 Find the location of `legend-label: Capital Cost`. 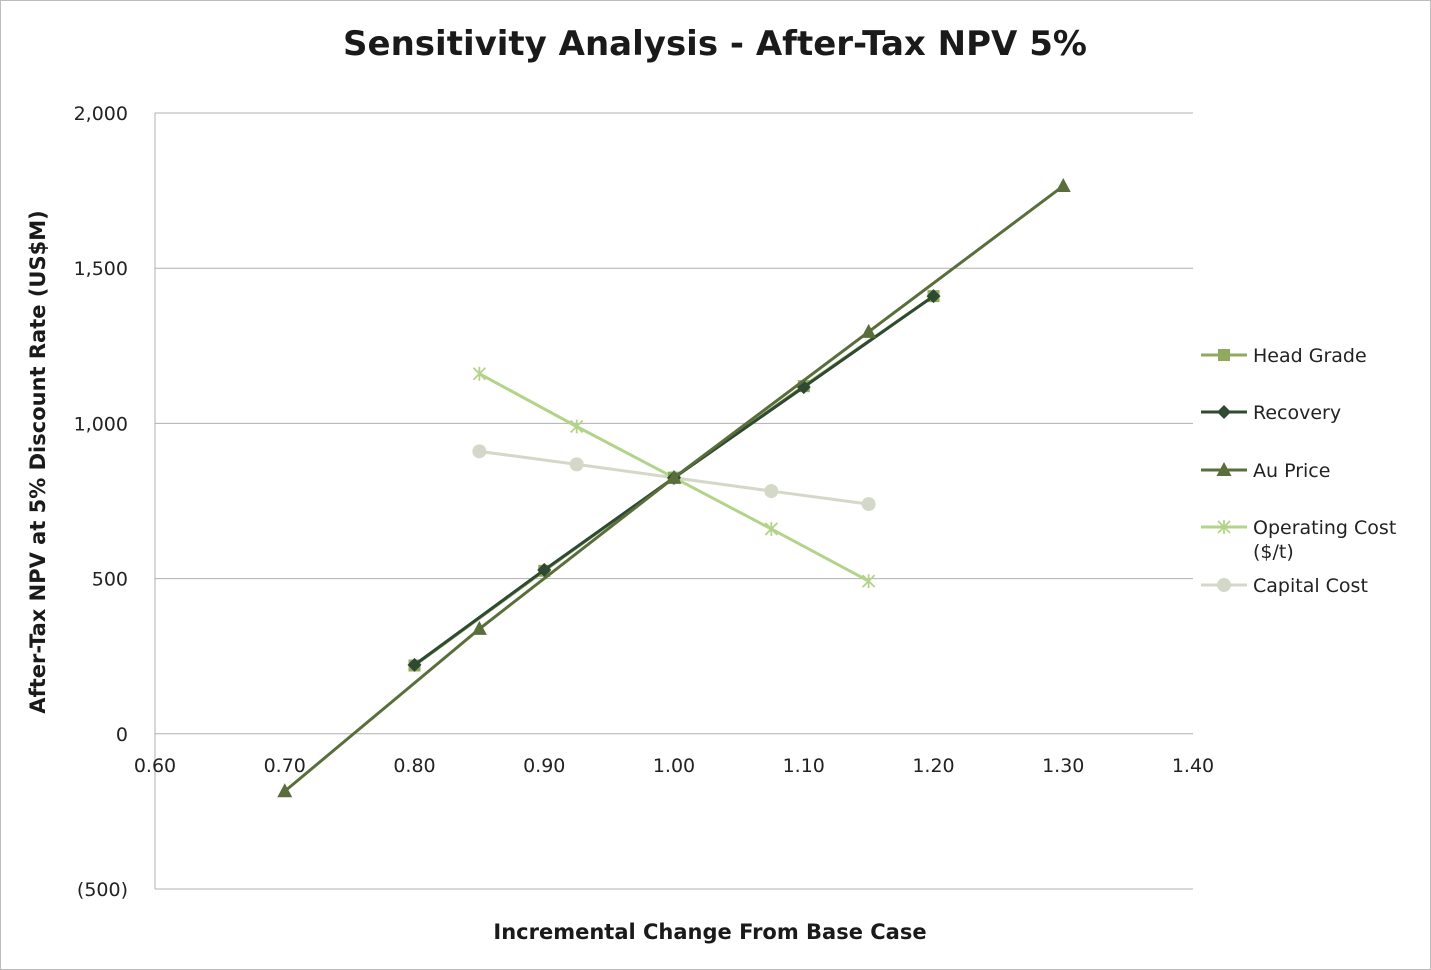

legend-label: Capital Cost is located at coordinates (1310, 586).